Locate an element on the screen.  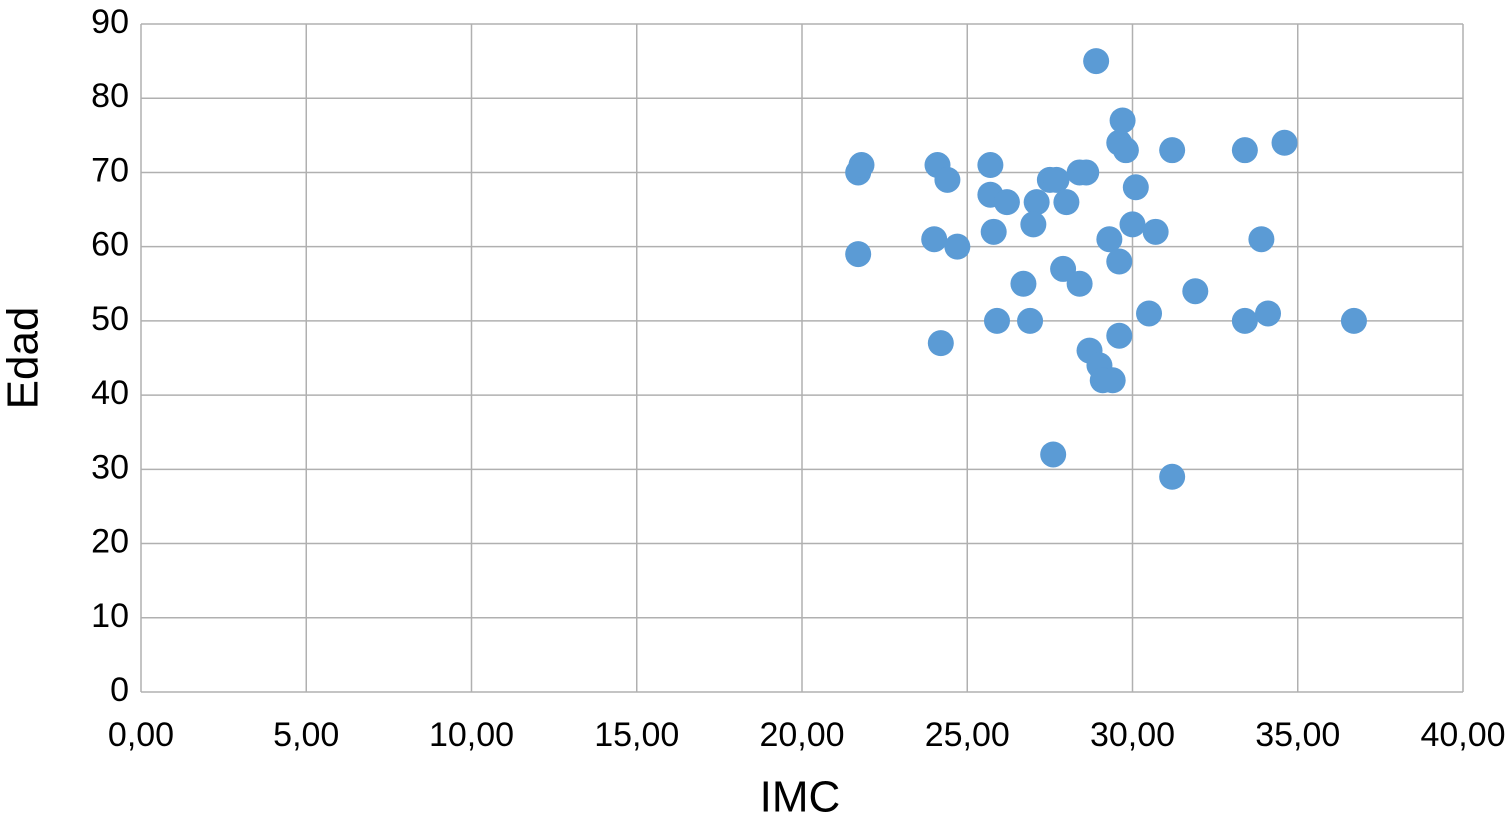
y-tick-label: 10 is located at coordinates (110, 616).